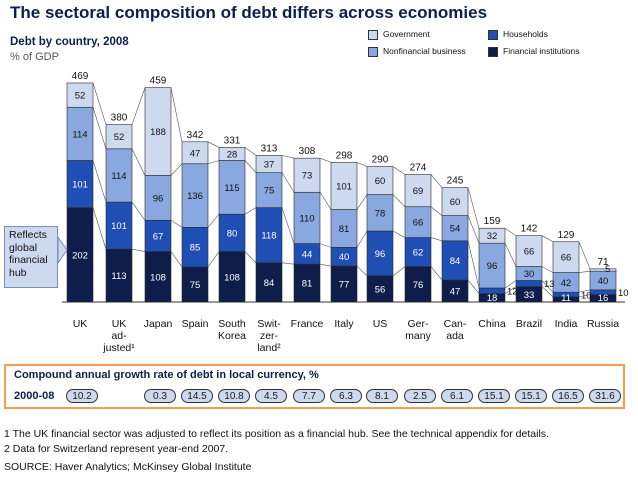 The height and width of the screenshot is (479, 638). I want to click on total-value-label: 298, so click(344, 155).